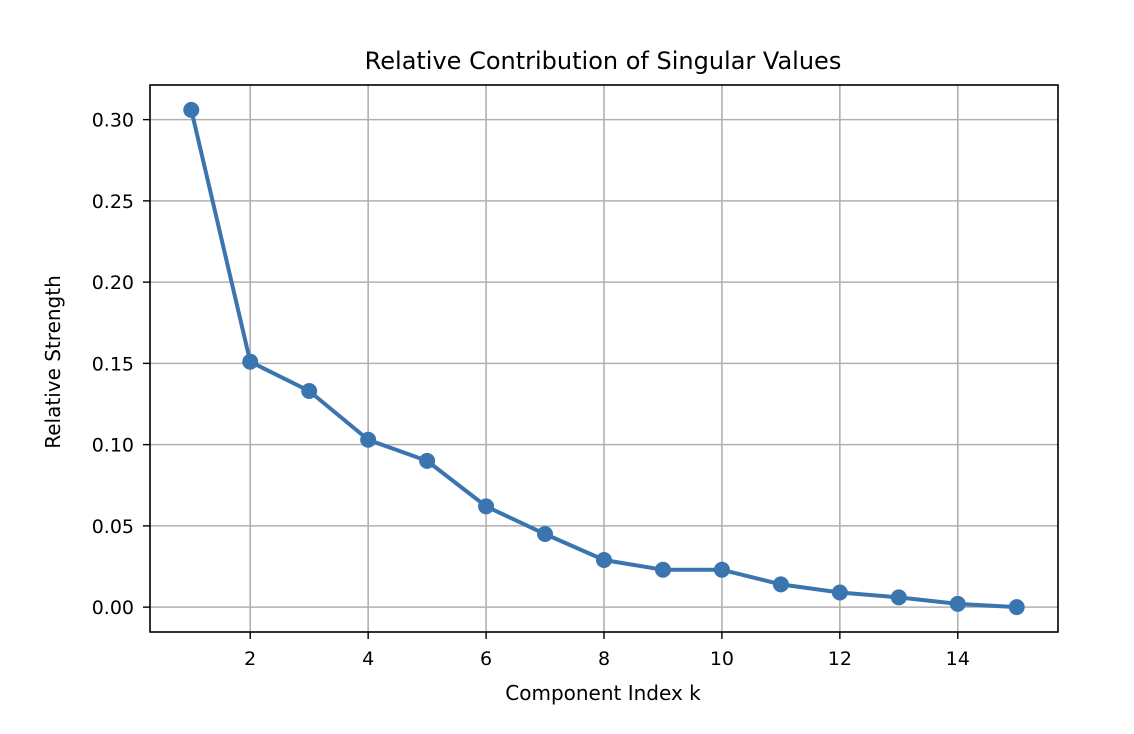  What do you see at coordinates (113, 202) in the screenshot?
I see `y-tick-label: 0.25` at bounding box center [113, 202].